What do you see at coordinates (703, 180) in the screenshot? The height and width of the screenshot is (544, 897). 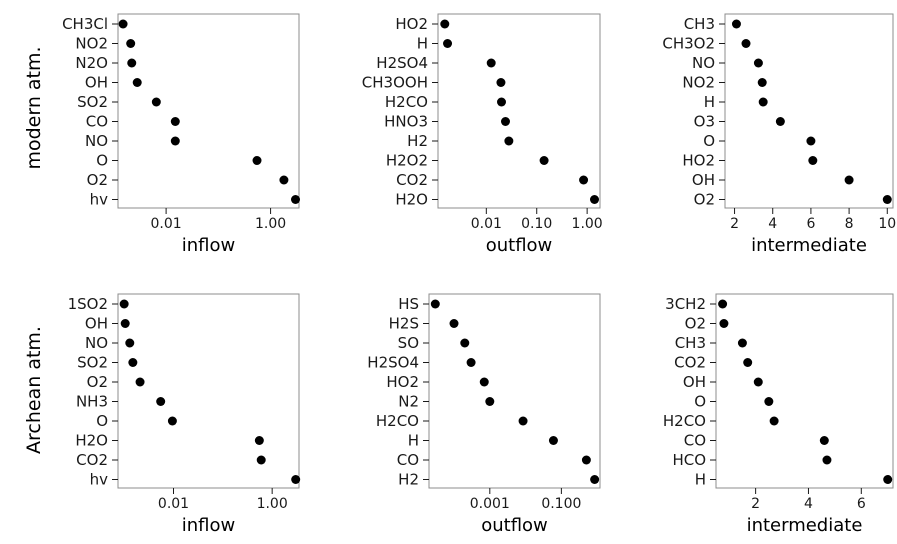 I see `modern-intermediate-category-label: OH` at bounding box center [703, 180].